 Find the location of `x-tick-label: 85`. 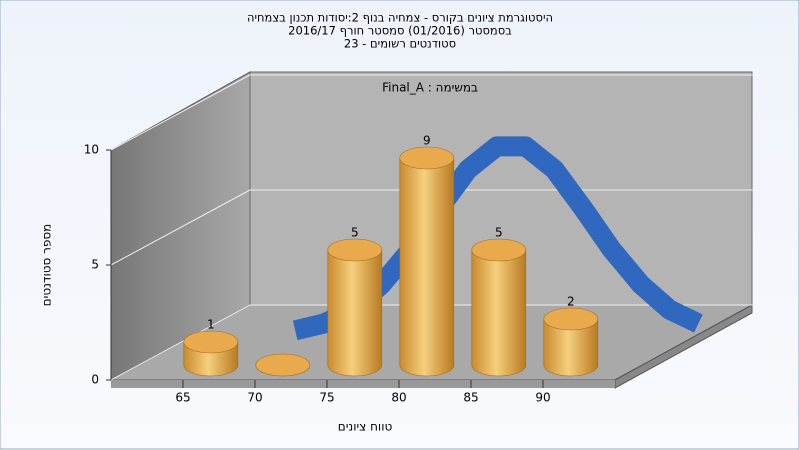

x-tick-label: 85 is located at coordinates (470, 398).